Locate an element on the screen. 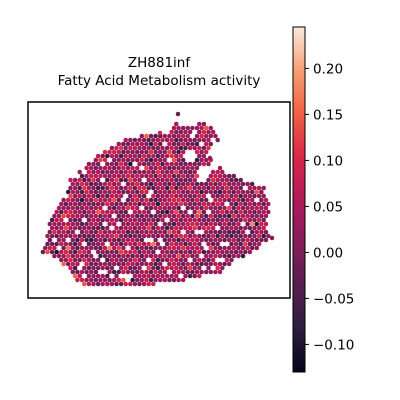 The width and height of the screenshot is (400, 400). colorbar-tick-label: 0.10 is located at coordinates (328, 161).